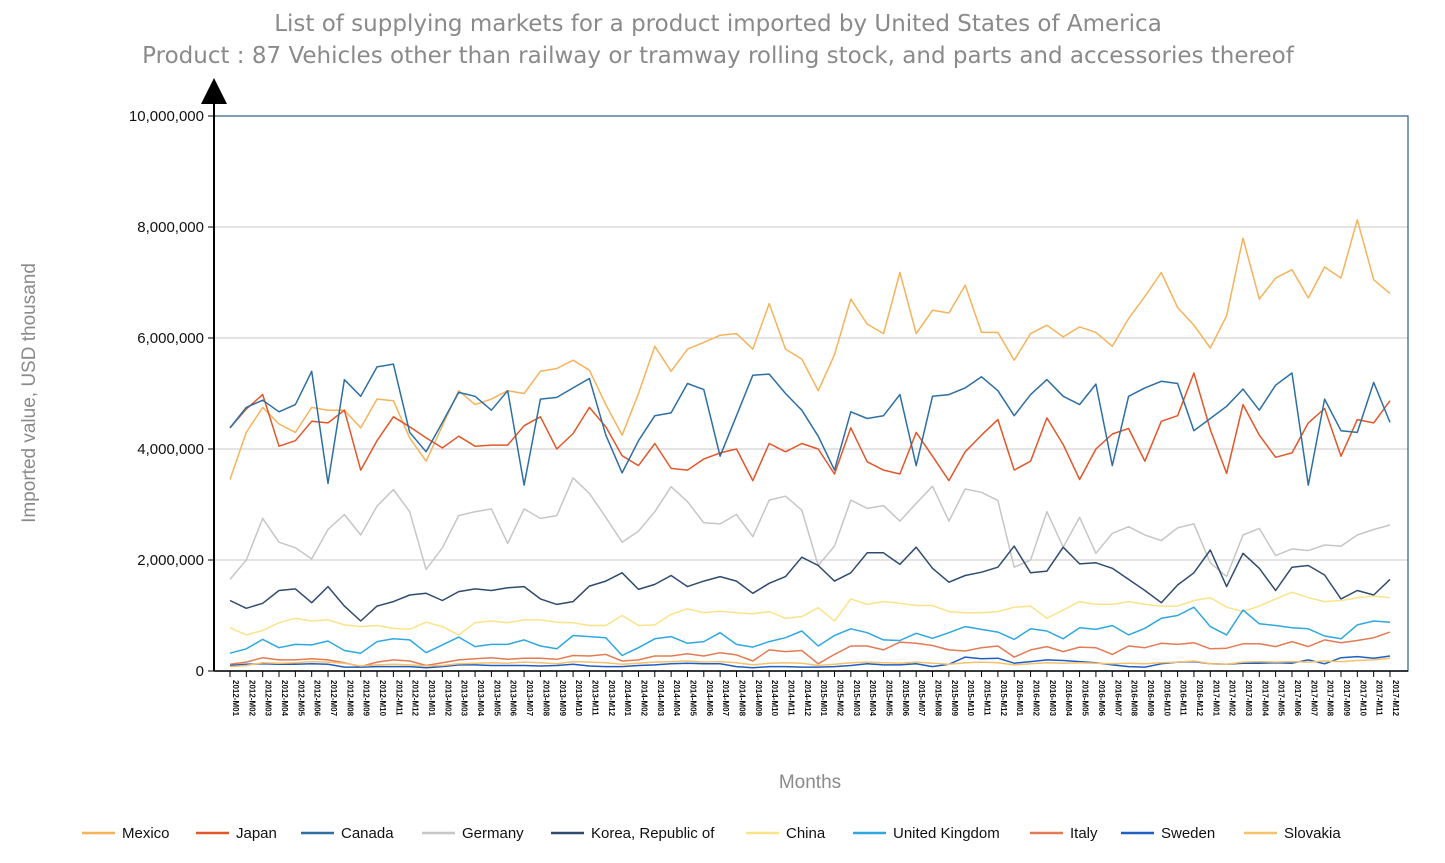 The image size is (1445, 863). What do you see at coordinates (709, 698) in the screenshot?
I see `x-tick-label: 2014-M06` at bounding box center [709, 698].